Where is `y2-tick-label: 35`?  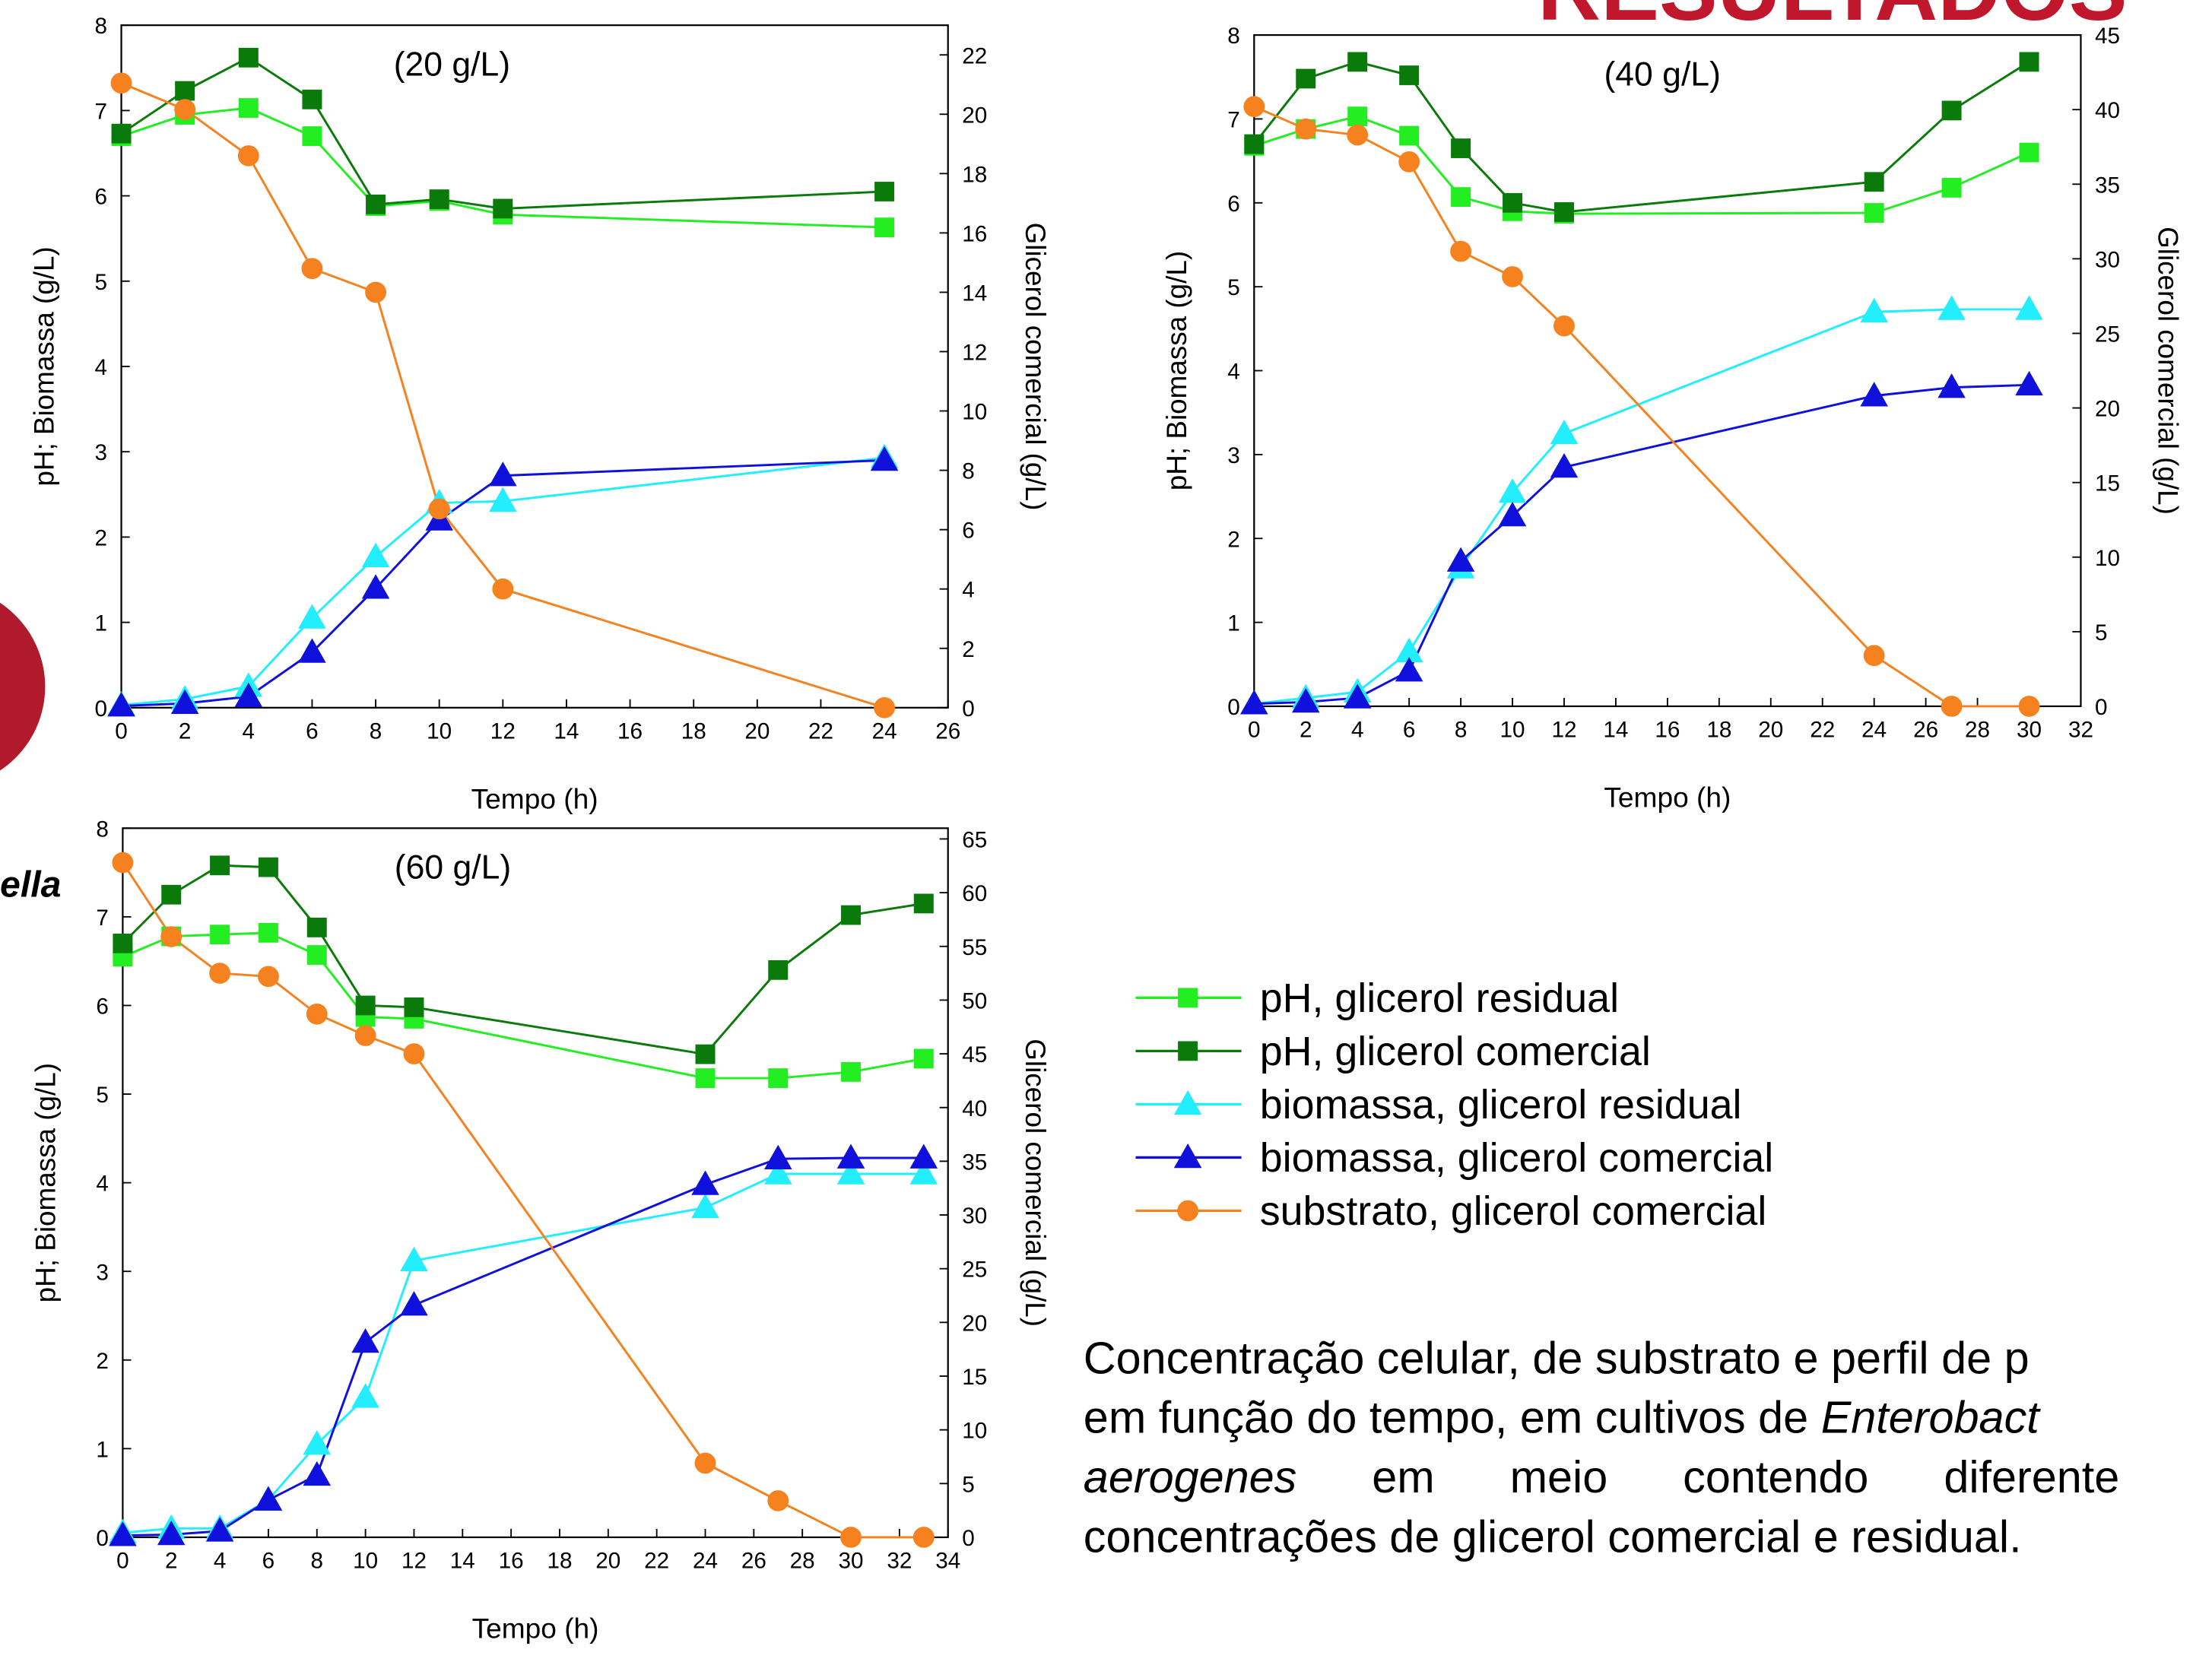 y2-tick-label: 35 is located at coordinates (974, 1162).